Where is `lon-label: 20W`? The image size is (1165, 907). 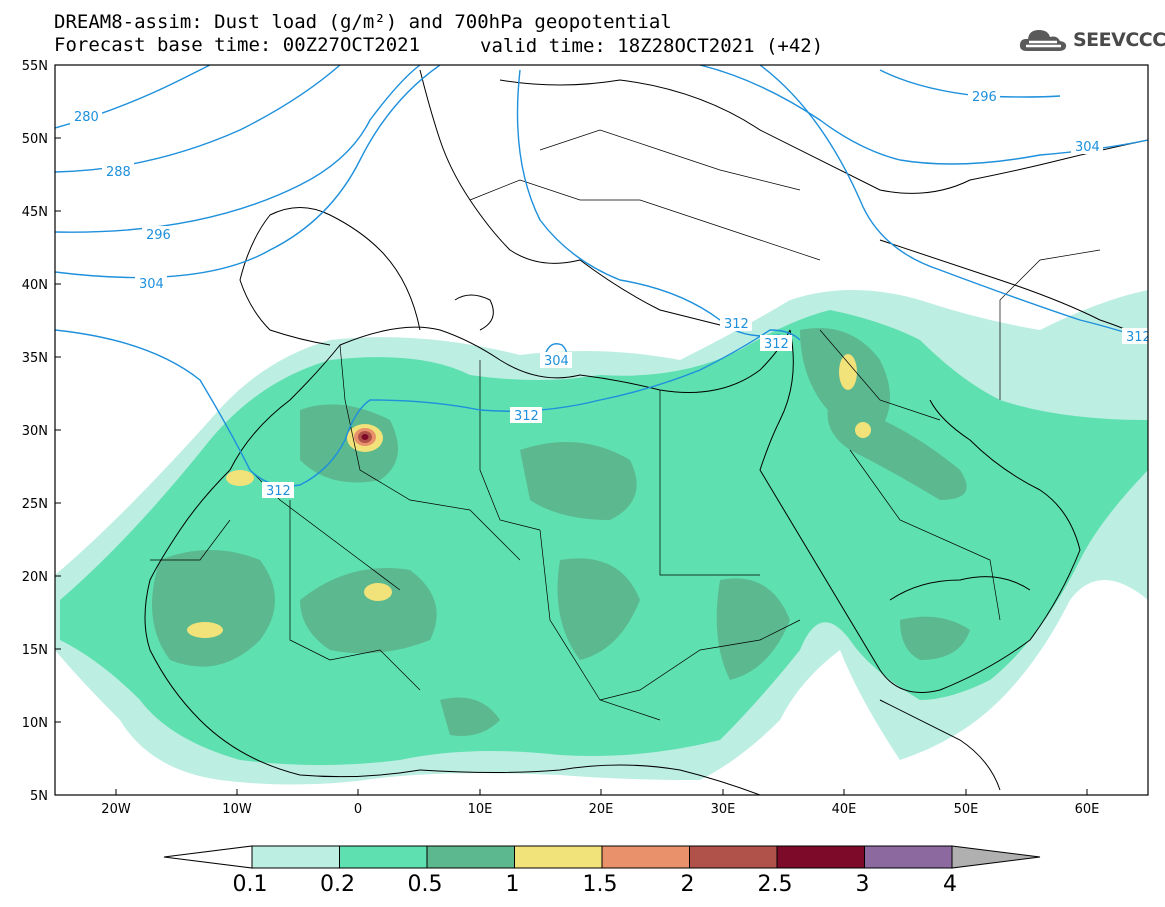
lon-label: 20W is located at coordinates (116, 809).